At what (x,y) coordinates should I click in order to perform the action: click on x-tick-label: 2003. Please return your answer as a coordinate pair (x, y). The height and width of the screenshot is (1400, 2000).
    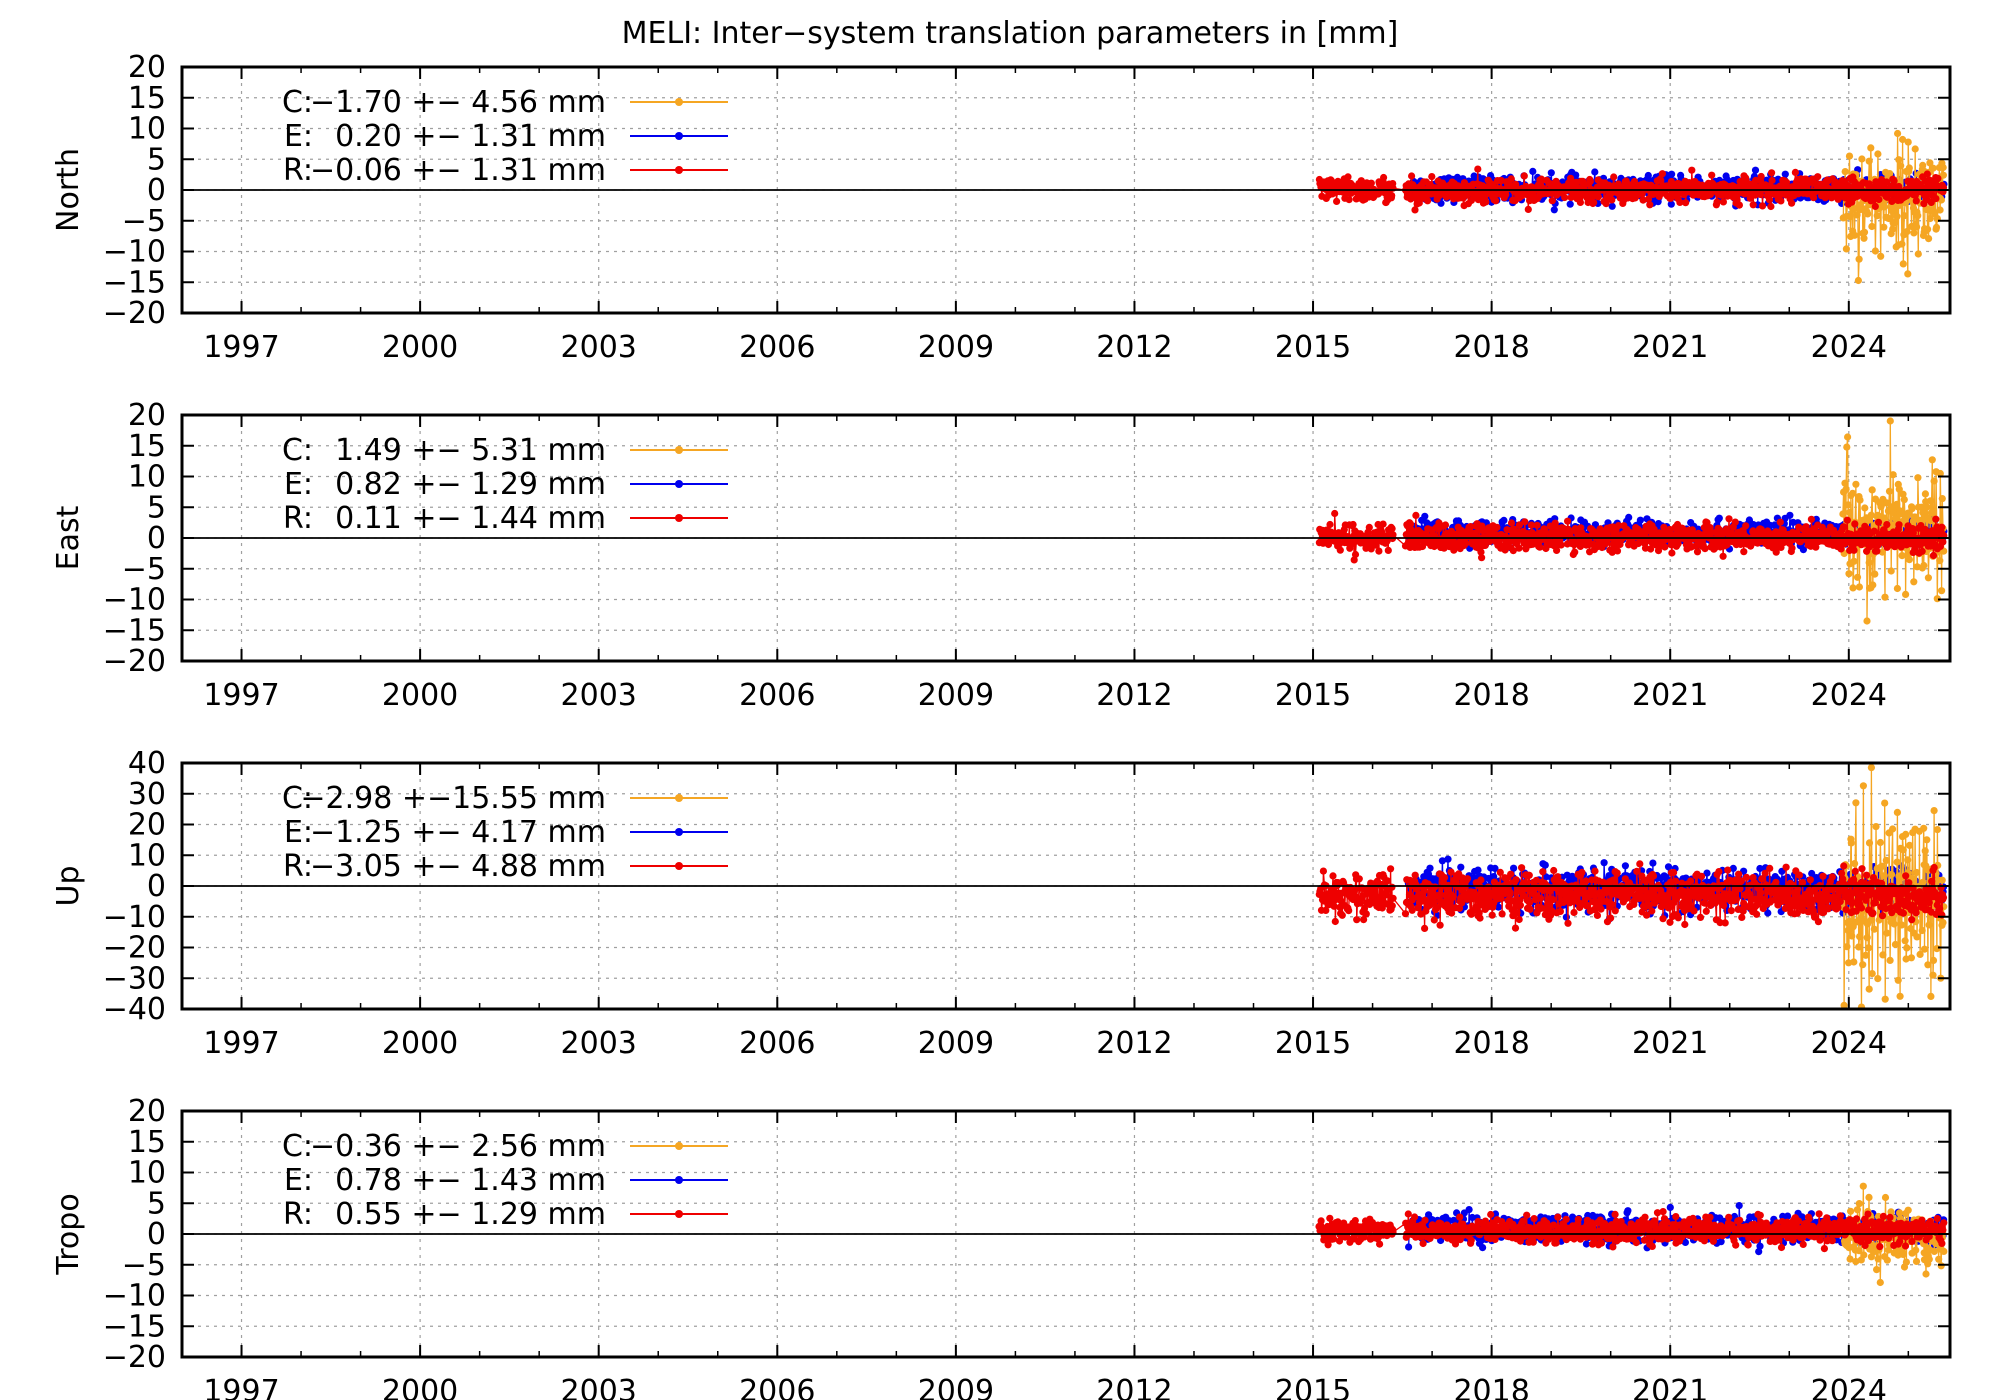
    Looking at the image, I should click on (599, 695).